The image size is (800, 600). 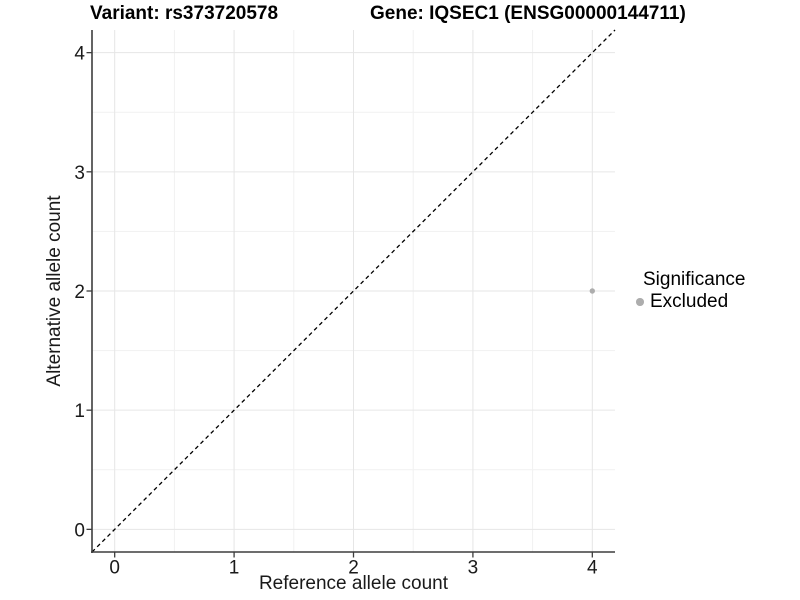 What do you see at coordinates (592, 568) in the screenshot?
I see `x-tick-label: 4` at bounding box center [592, 568].